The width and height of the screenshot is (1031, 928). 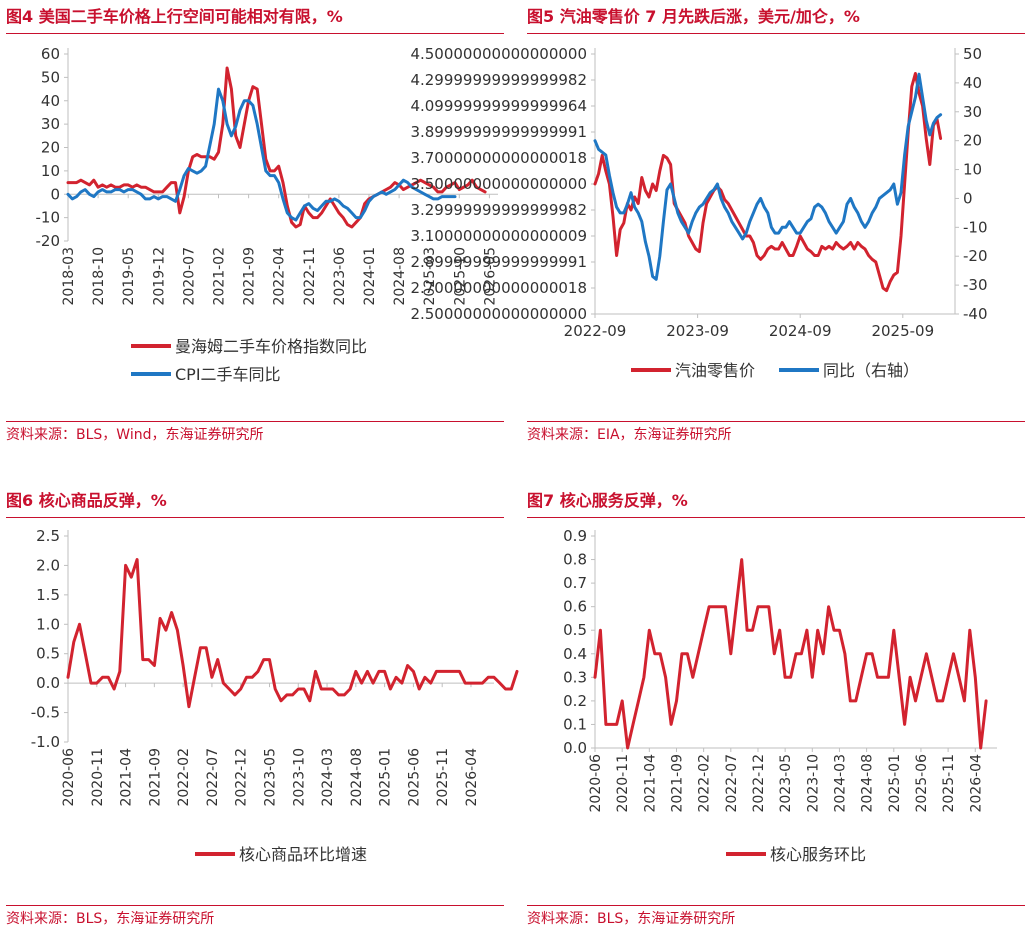 I want to click on y-tick-label: 1.5, so click(x=48, y=595).